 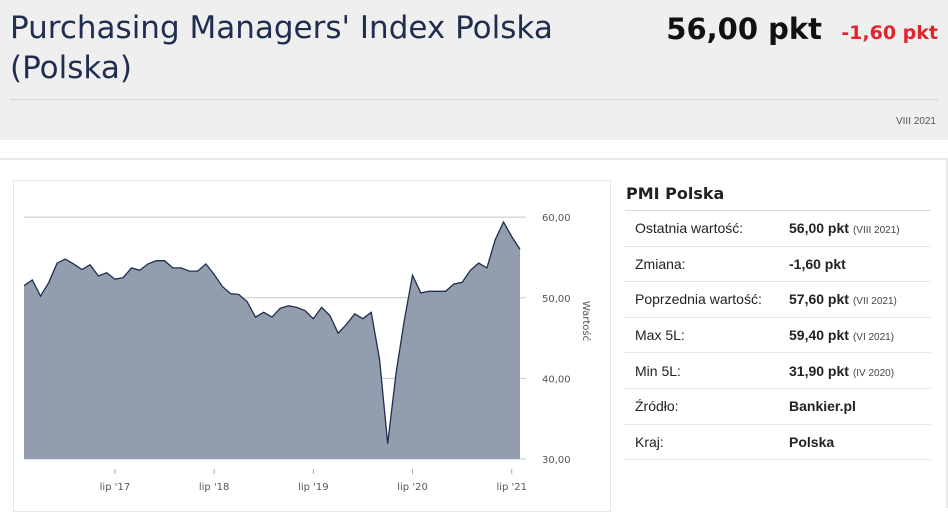 I want to click on stats-label: Kraj:, so click(x=649, y=441).